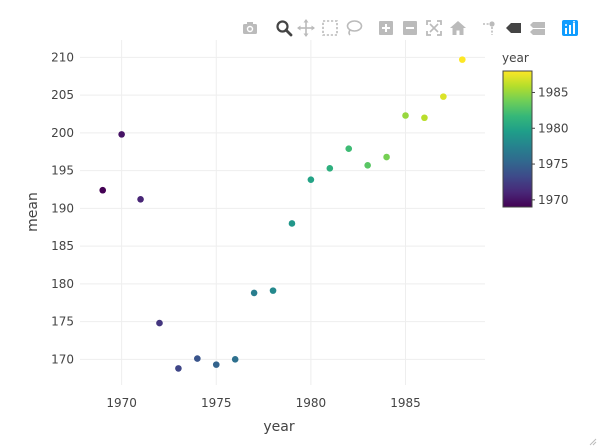 Image resolution: width=598 pixels, height=448 pixels. I want to click on x-axis-title: year, so click(278, 427).